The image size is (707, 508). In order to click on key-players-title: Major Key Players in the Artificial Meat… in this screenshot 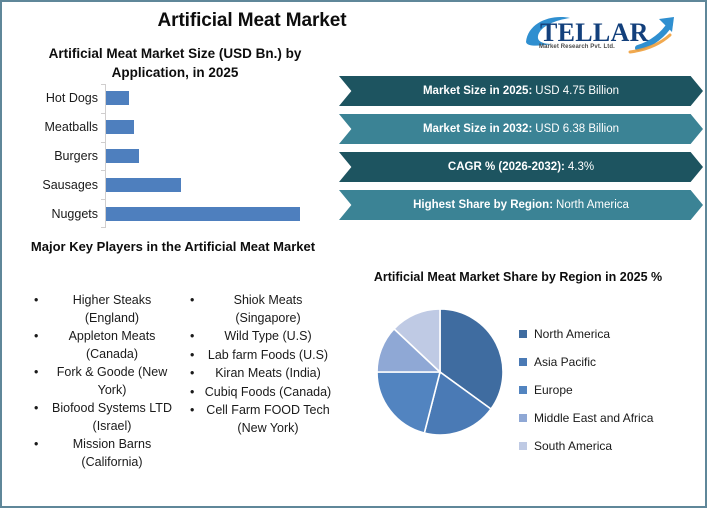, I will do `click(173, 246)`.